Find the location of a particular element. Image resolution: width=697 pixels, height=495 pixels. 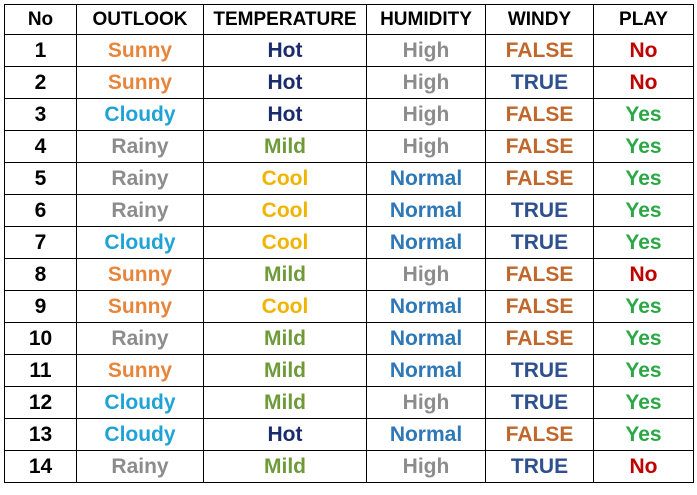

header-no: No is located at coordinates (40, 19).